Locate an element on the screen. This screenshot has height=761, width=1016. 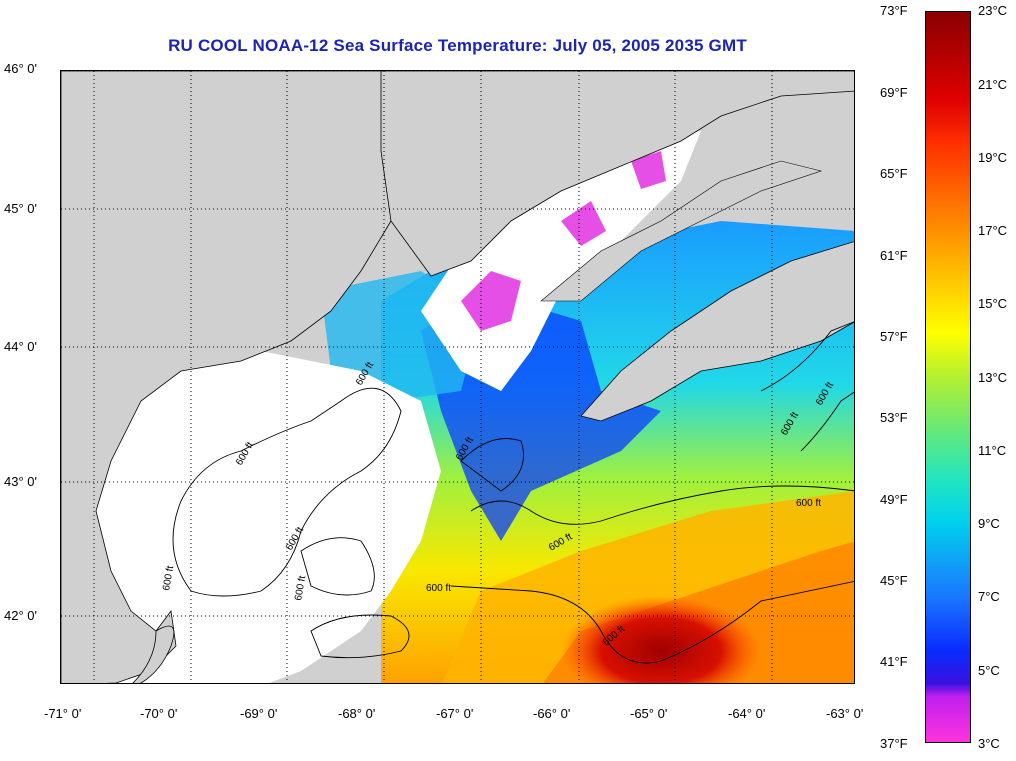
colorbar-c-5: 5°C is located at coordinates (989, 670).